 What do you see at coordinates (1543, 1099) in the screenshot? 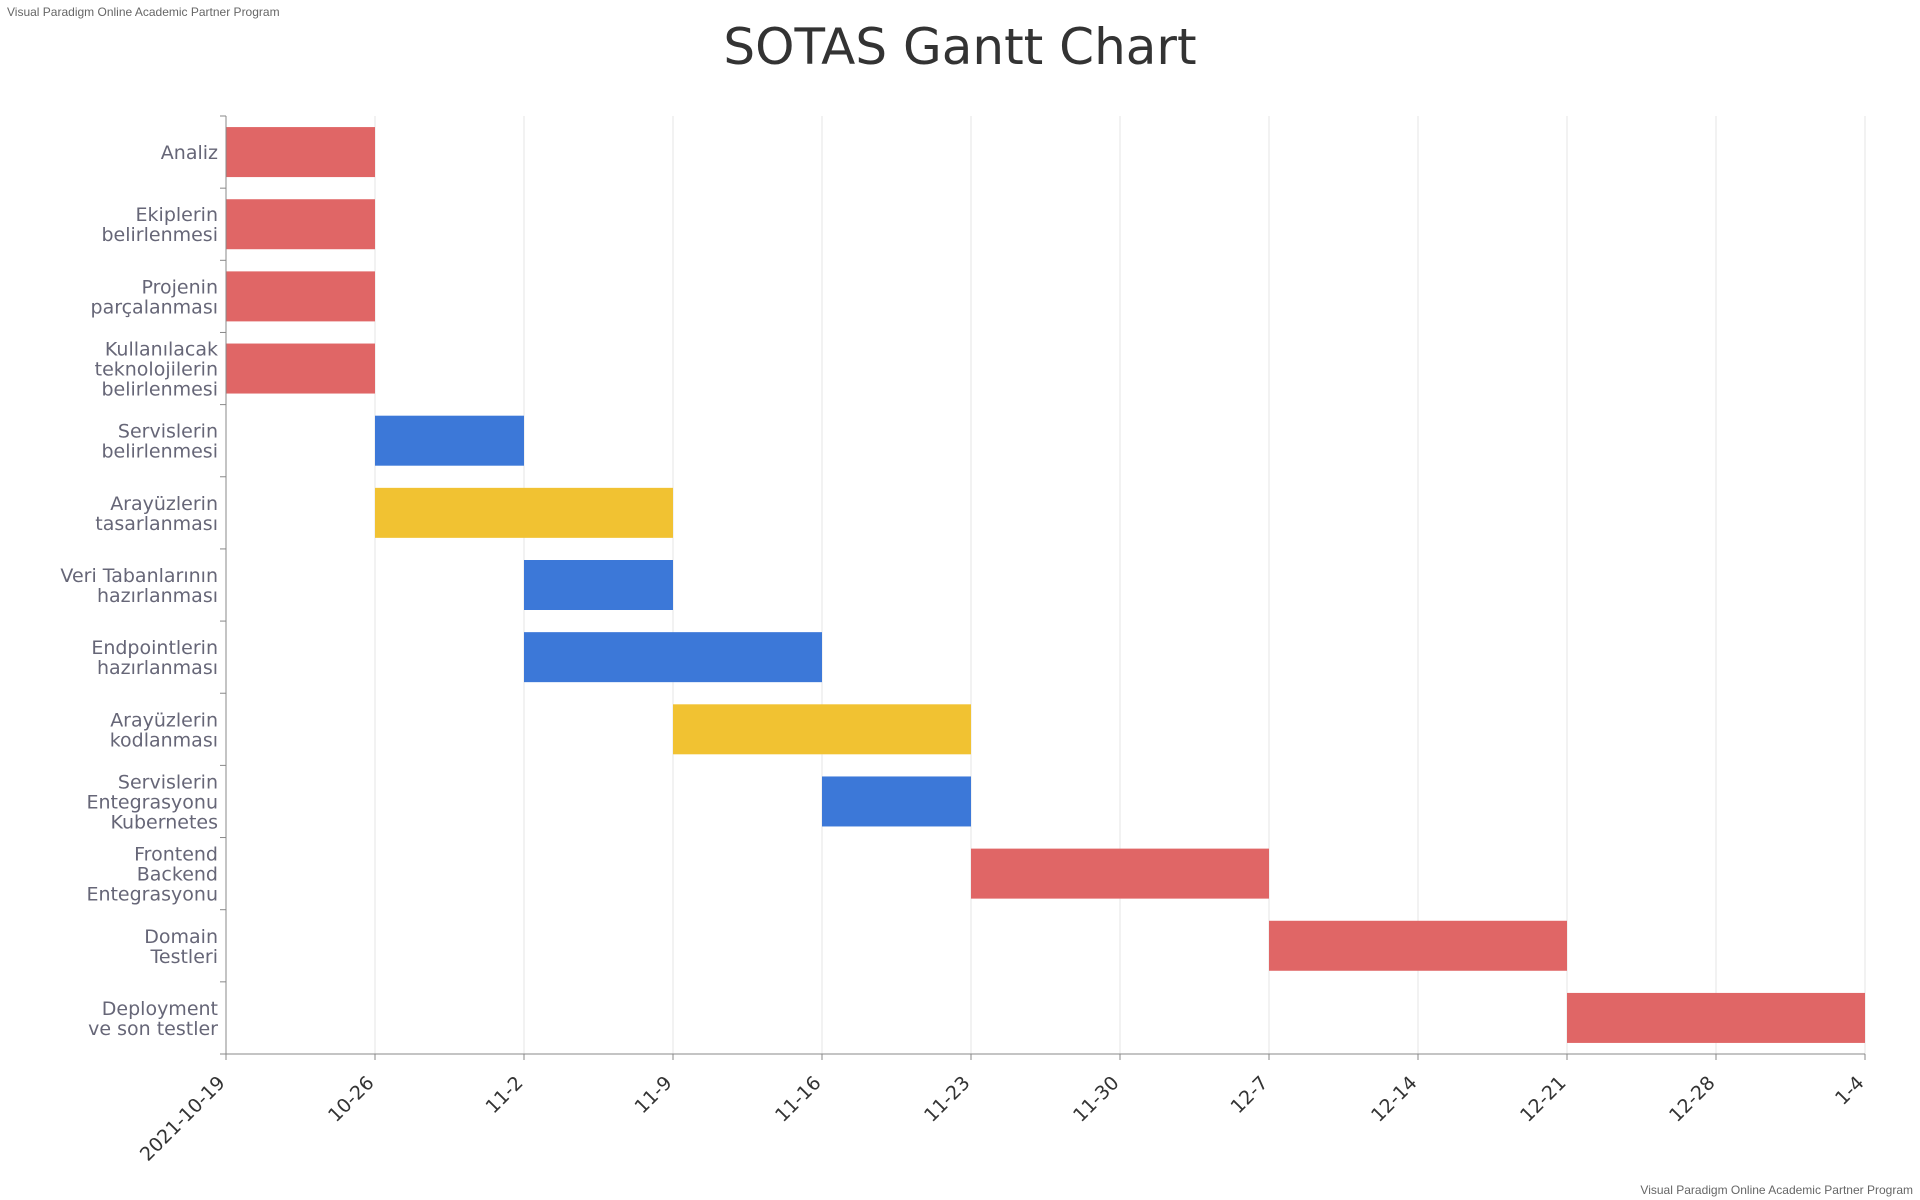
I see `x-tick-label: 12-21` at bounding box center [1543, 1099].